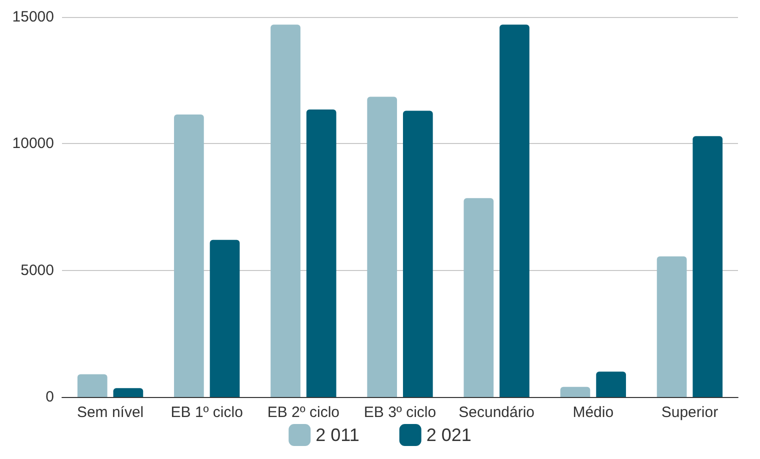 Image resolution: width=760 pixels, height=459 pixels. I want to click on x-tick-label: Médio, so click(593, 412).